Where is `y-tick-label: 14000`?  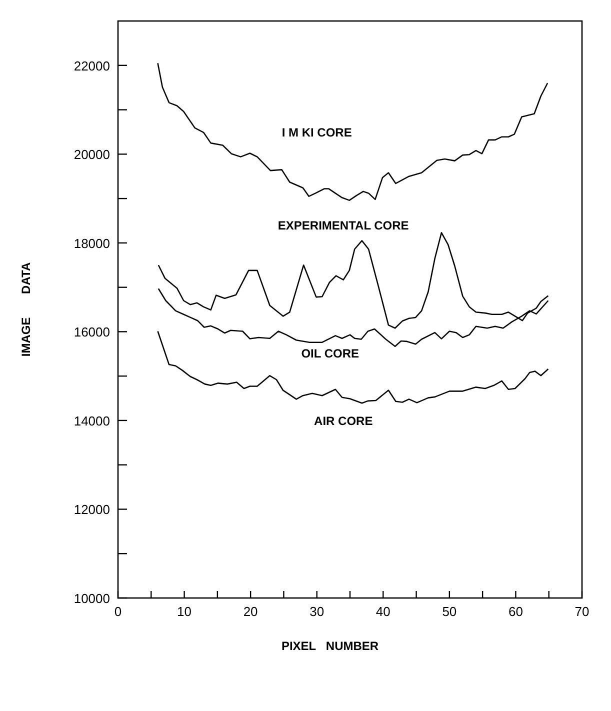
y-tick-label: 14000 is located at coordinates (92, 420).